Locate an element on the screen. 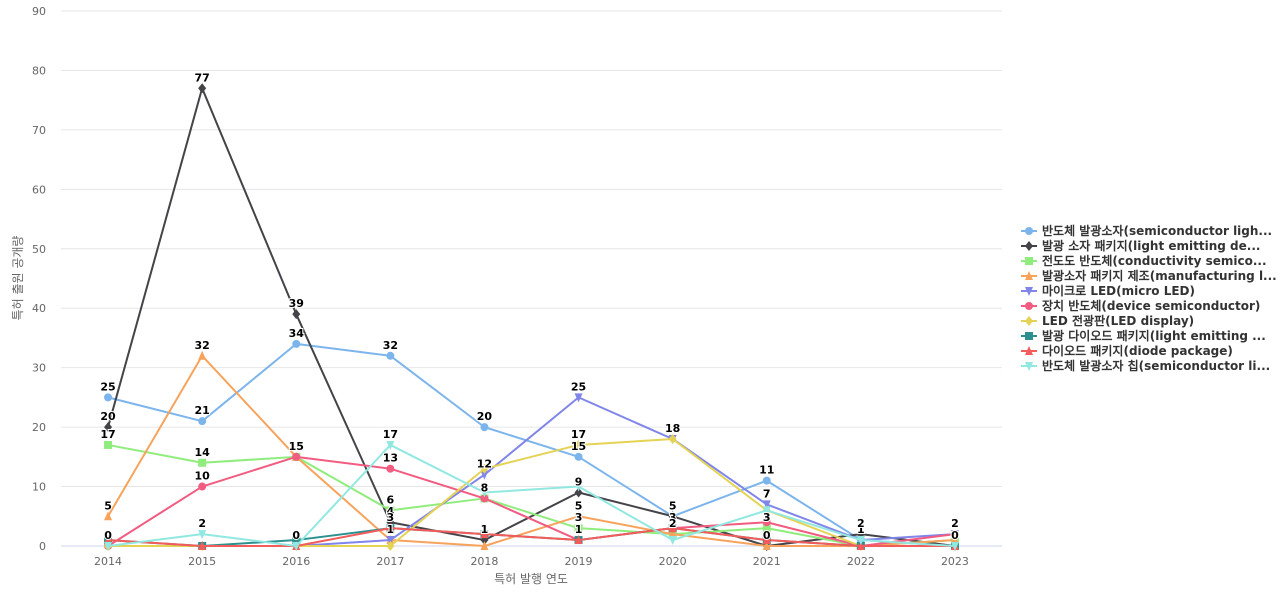 Image resolution: width=1280 pixels, height=600 pixels. legend-item: 다이오드 패키지(diode package) is located at coordinates (1149, 350).